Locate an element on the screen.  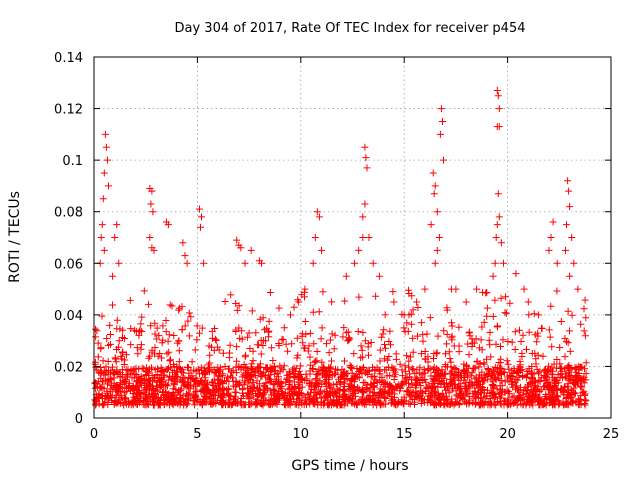
y-tick-label: 0.14 is located at coordinates (68, 58).